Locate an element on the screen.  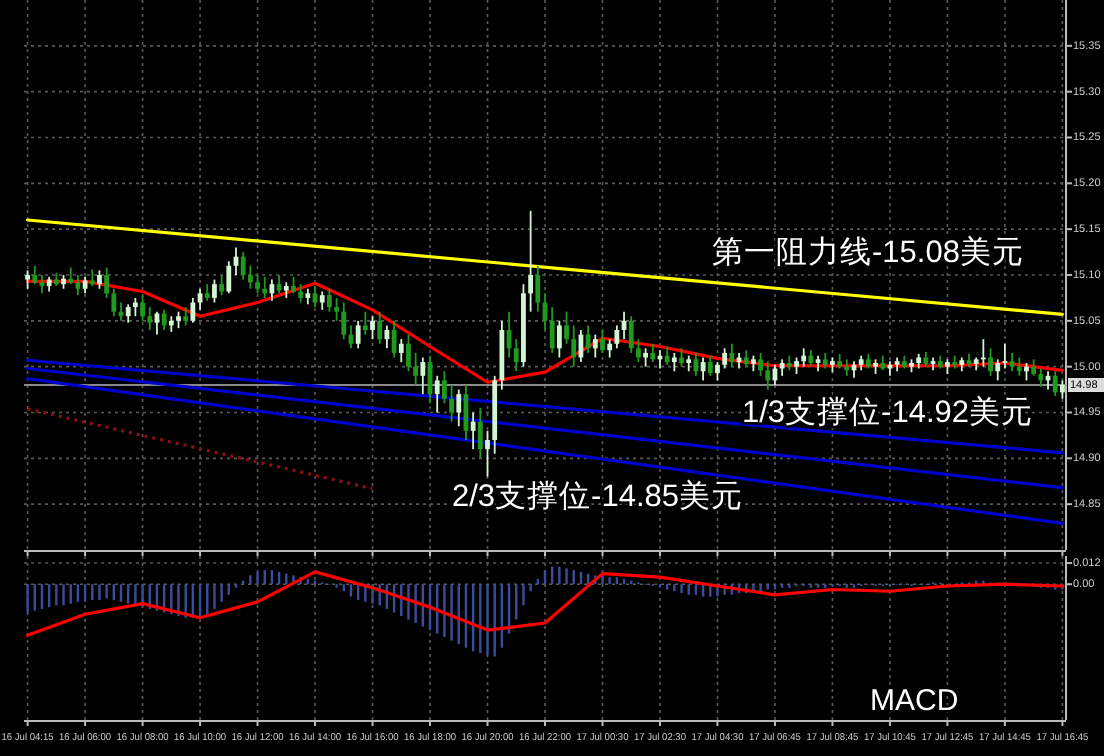
annotation: 1/3支撑位-14.92美元 is located at coordinates (887, 412).